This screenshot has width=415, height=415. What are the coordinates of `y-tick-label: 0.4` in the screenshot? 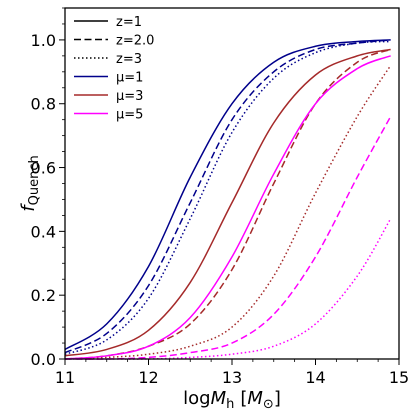 It's located at (43, 231).